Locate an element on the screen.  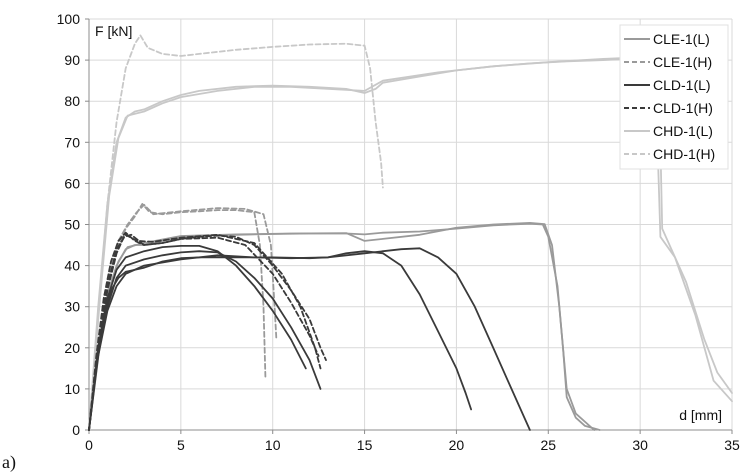
legend-label-CLD-1(L): CLD-1(L) is located at coordinates (682, 85).